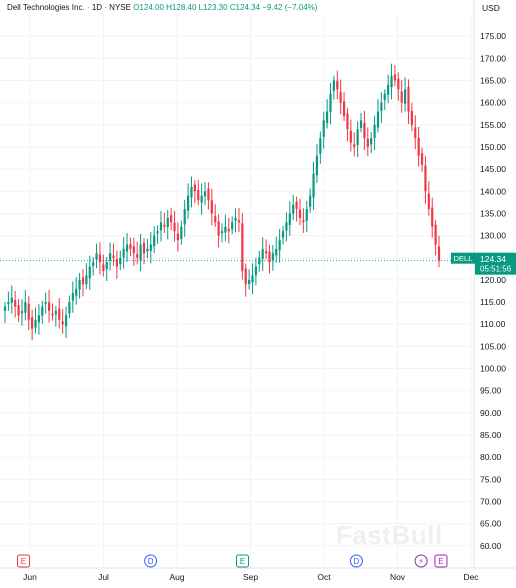 The width and height of the screenshot is (516, 588). Describe the element at coordinates (46, 7) in the screenshot. I see `symbol-title: Dell Technologies Inc.` at that location.